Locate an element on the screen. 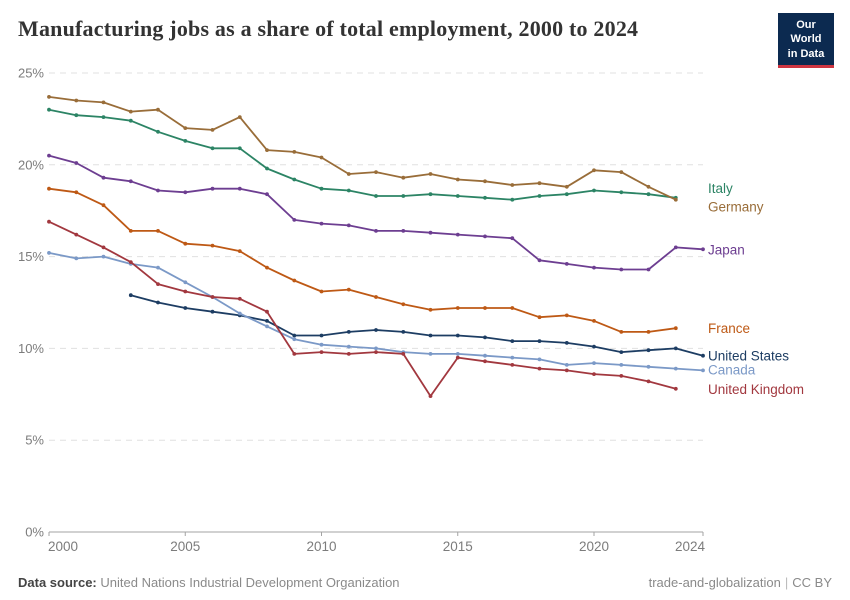 This screenshot has width=850, height=600. series-line-germany is located at coordinates (362, 148).